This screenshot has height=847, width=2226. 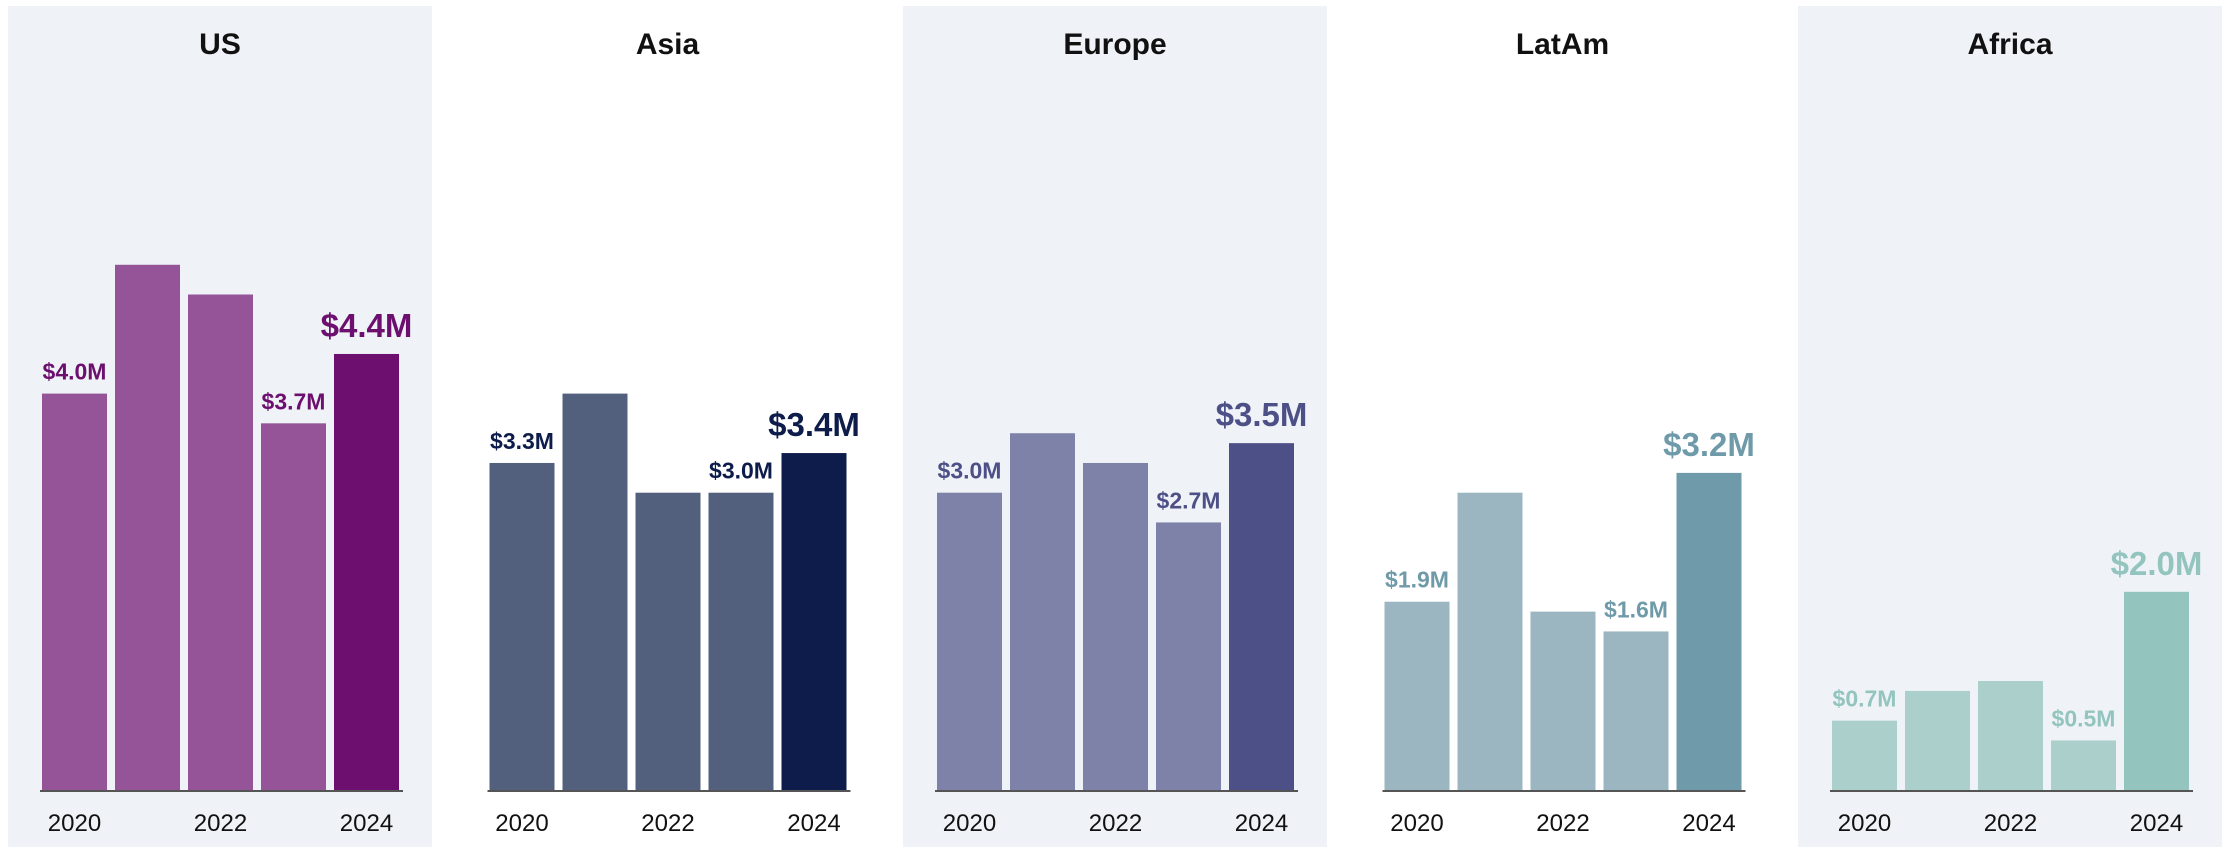 I want to click on data-label: $1.9M, so click(x=1417, y=580).